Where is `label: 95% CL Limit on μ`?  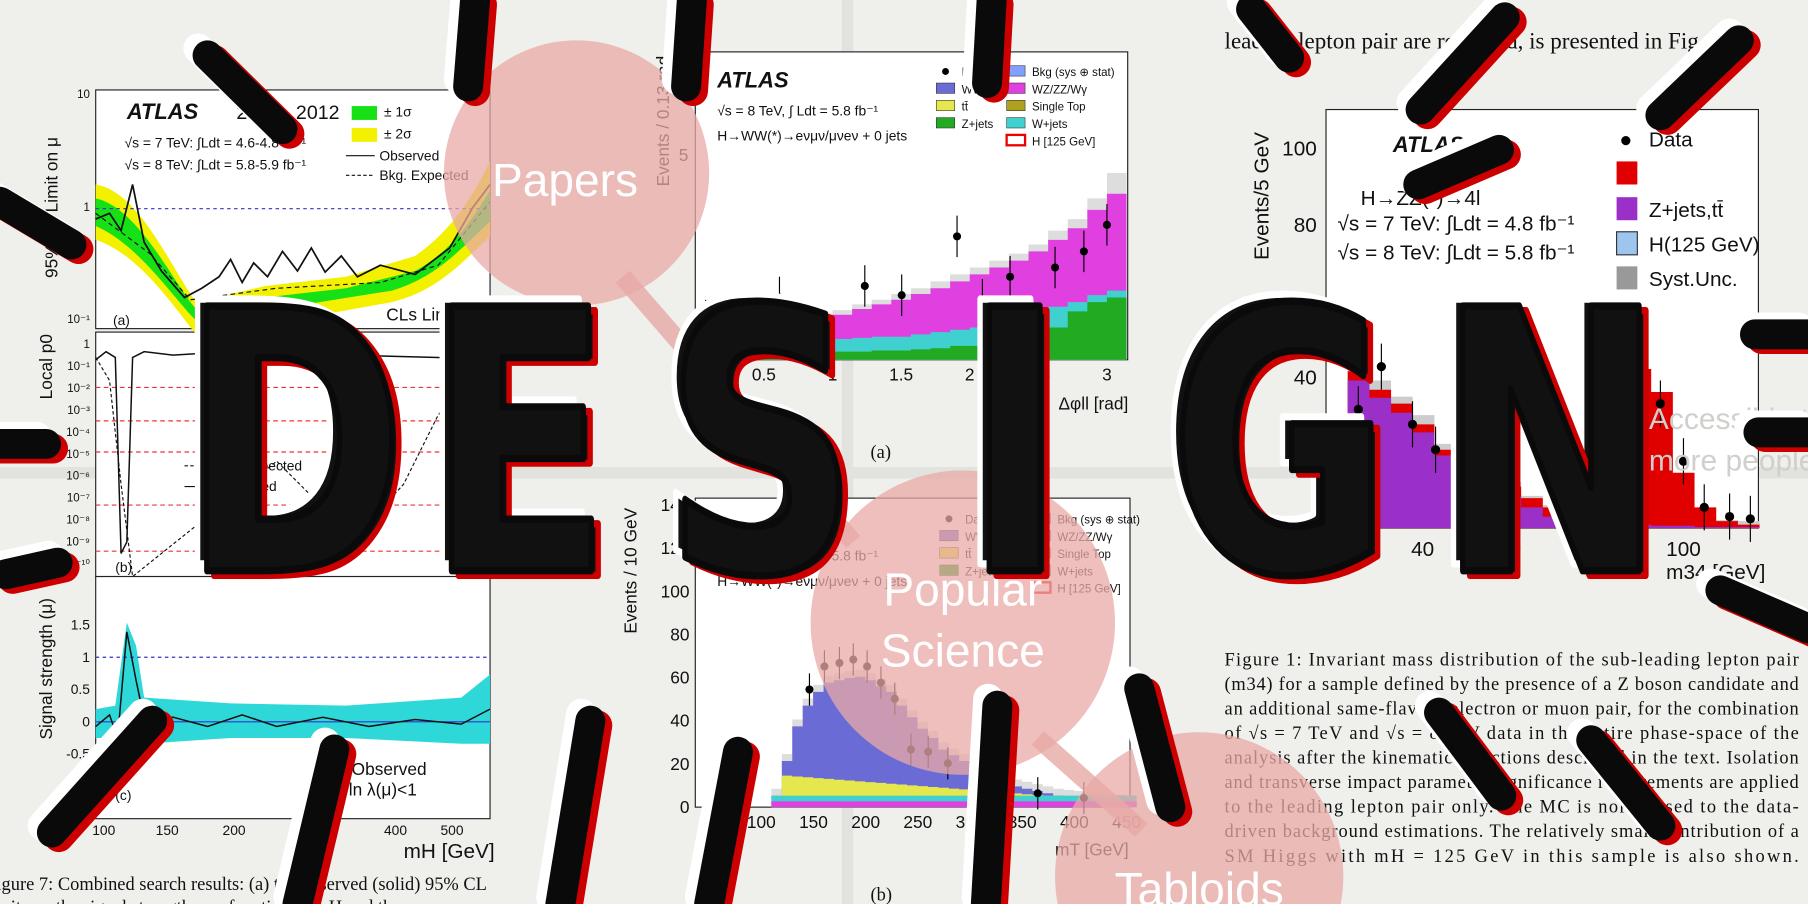
label: 95% CL Limit on μ is located at coordinates (52, 207).